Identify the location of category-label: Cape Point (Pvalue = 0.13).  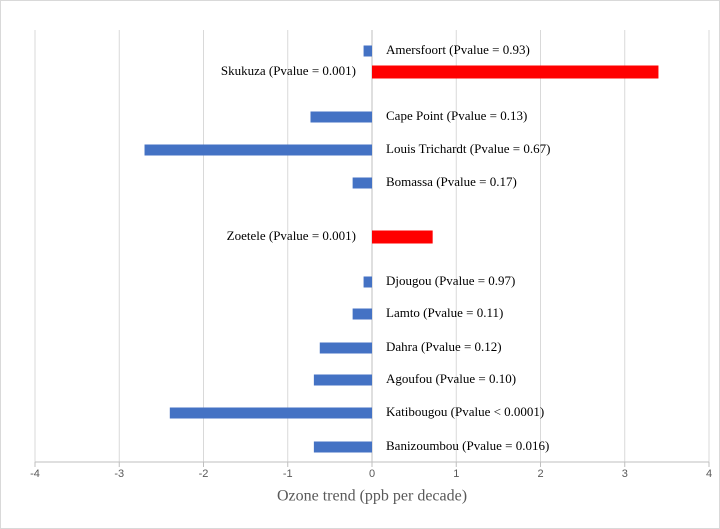
(456, 115).